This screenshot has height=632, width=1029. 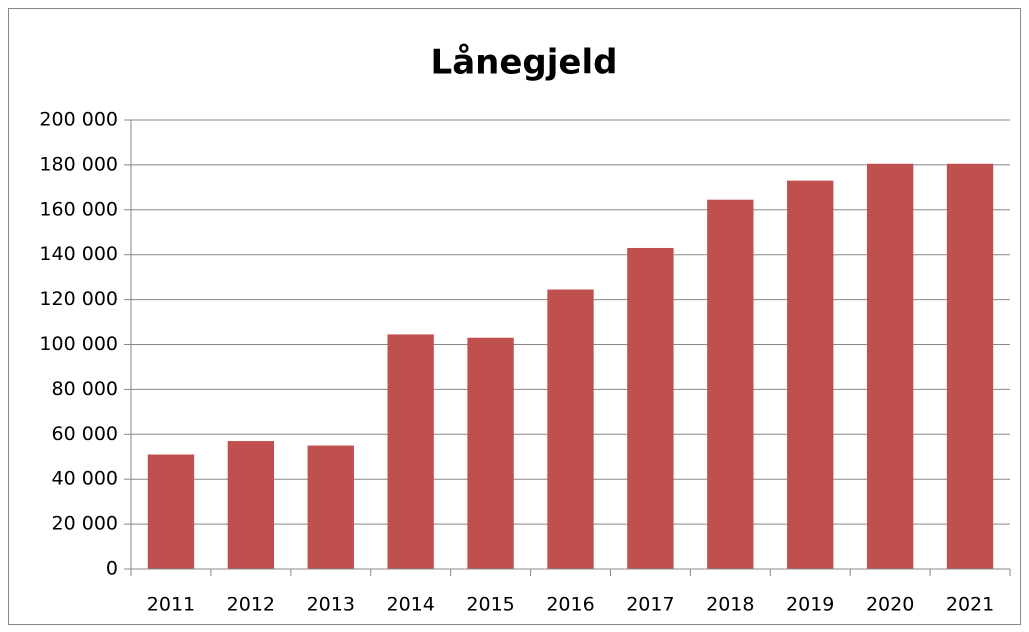 I want to click on x-tick-label: 2014, so click(x=411, y=605).